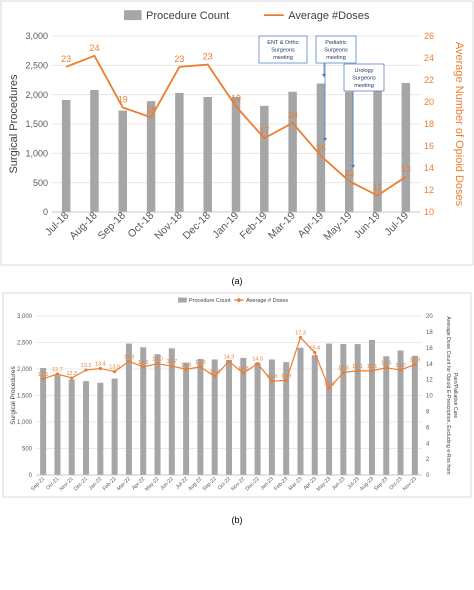 The width and height of the screenshot is (474, 590). What do you see at coordinates (349, 173) in the screenshot?
I see `data-label: 13` at bounding box center [349, 173].